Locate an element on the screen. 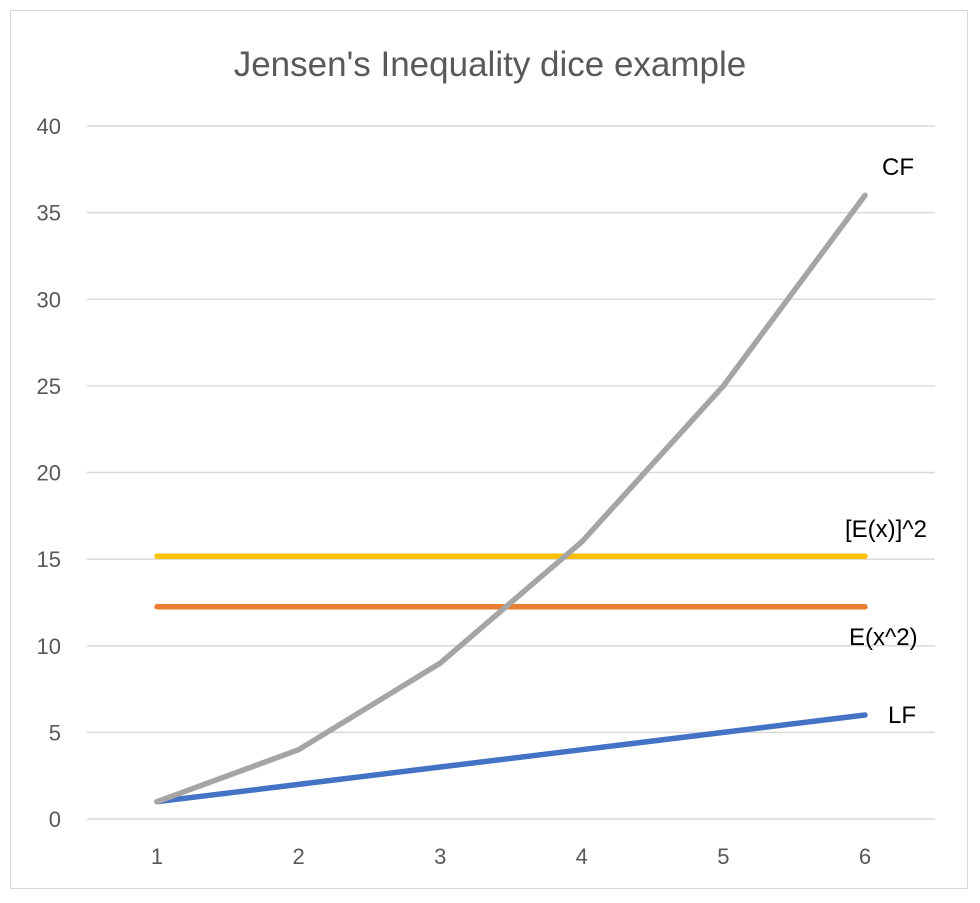 The height and width of the screenshot is (903, 980). y-tick-label: 20 is located at coordinates (49, 473).